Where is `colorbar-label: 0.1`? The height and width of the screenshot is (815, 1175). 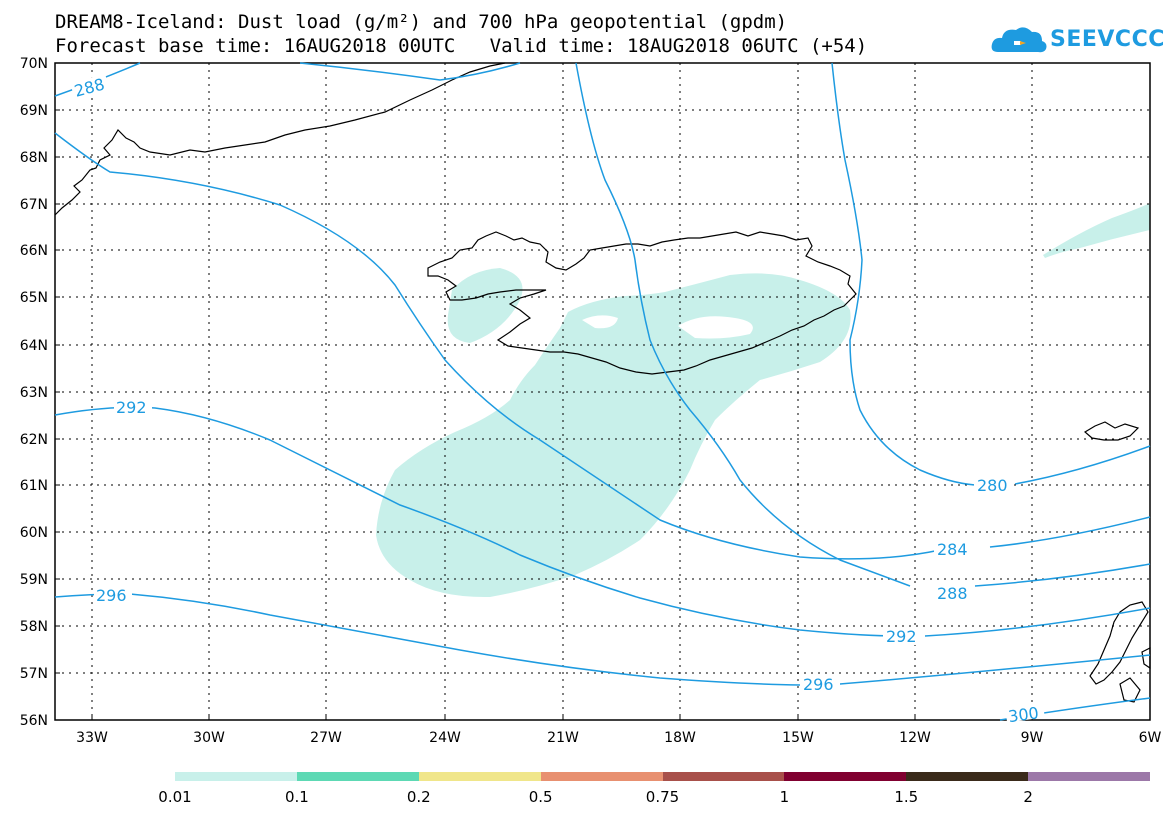
colorbar-label: 0.1 is located at coordinates (296, 797).